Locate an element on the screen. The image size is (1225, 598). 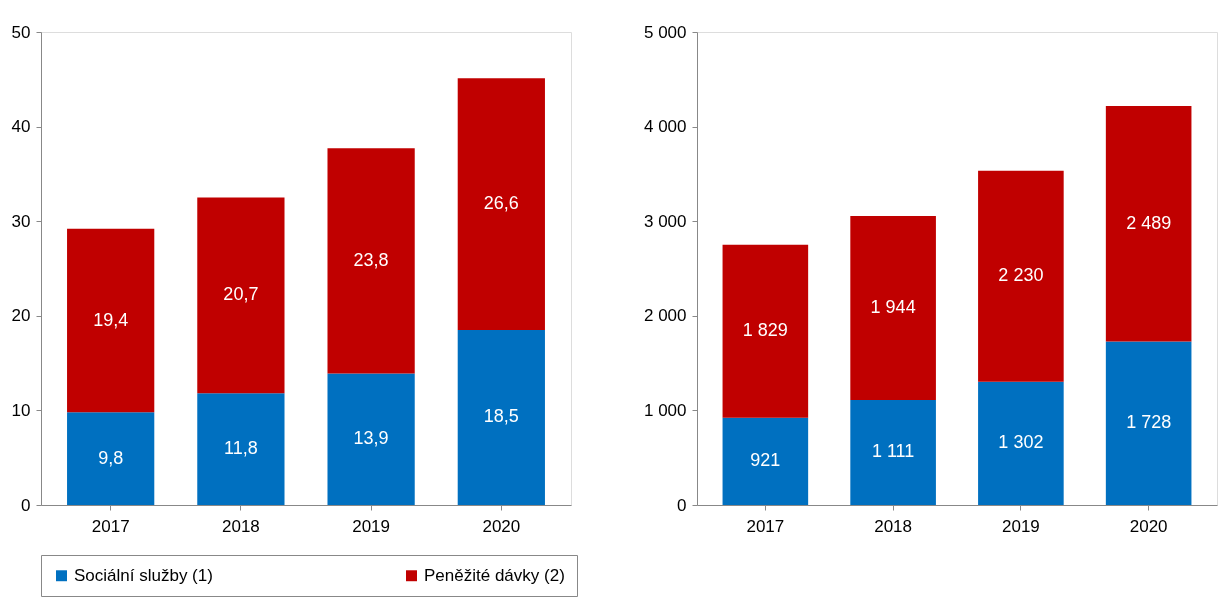
data-label: 1 111 is located at coordinates (893, 451).